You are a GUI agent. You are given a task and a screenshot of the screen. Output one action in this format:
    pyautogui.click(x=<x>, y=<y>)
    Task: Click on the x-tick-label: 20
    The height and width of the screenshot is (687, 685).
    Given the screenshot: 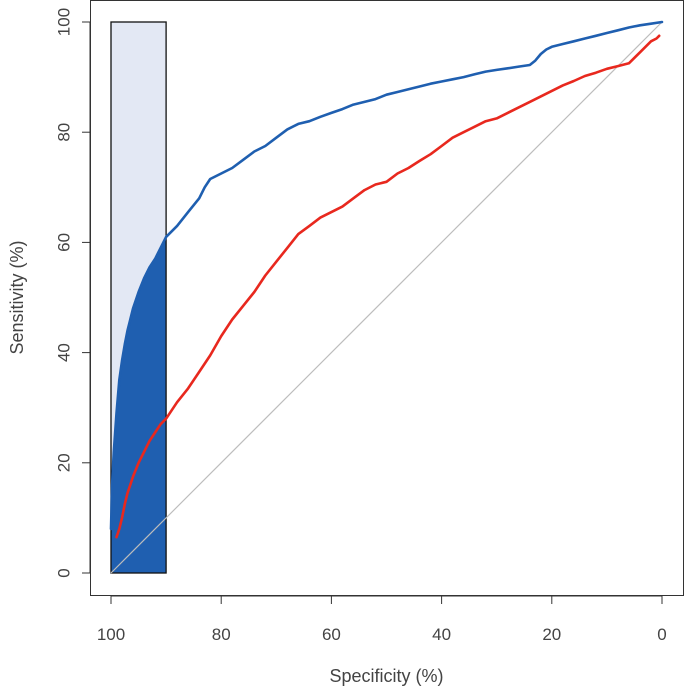 What is the action you would take?
    pyautogui.click(x=551, y=634)
    